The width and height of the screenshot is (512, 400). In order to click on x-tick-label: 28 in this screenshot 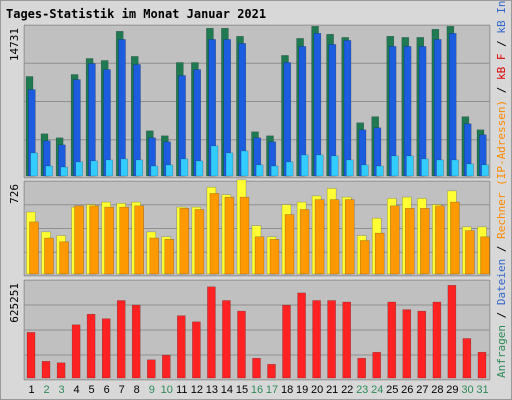, I will do `click(437, 390)`.